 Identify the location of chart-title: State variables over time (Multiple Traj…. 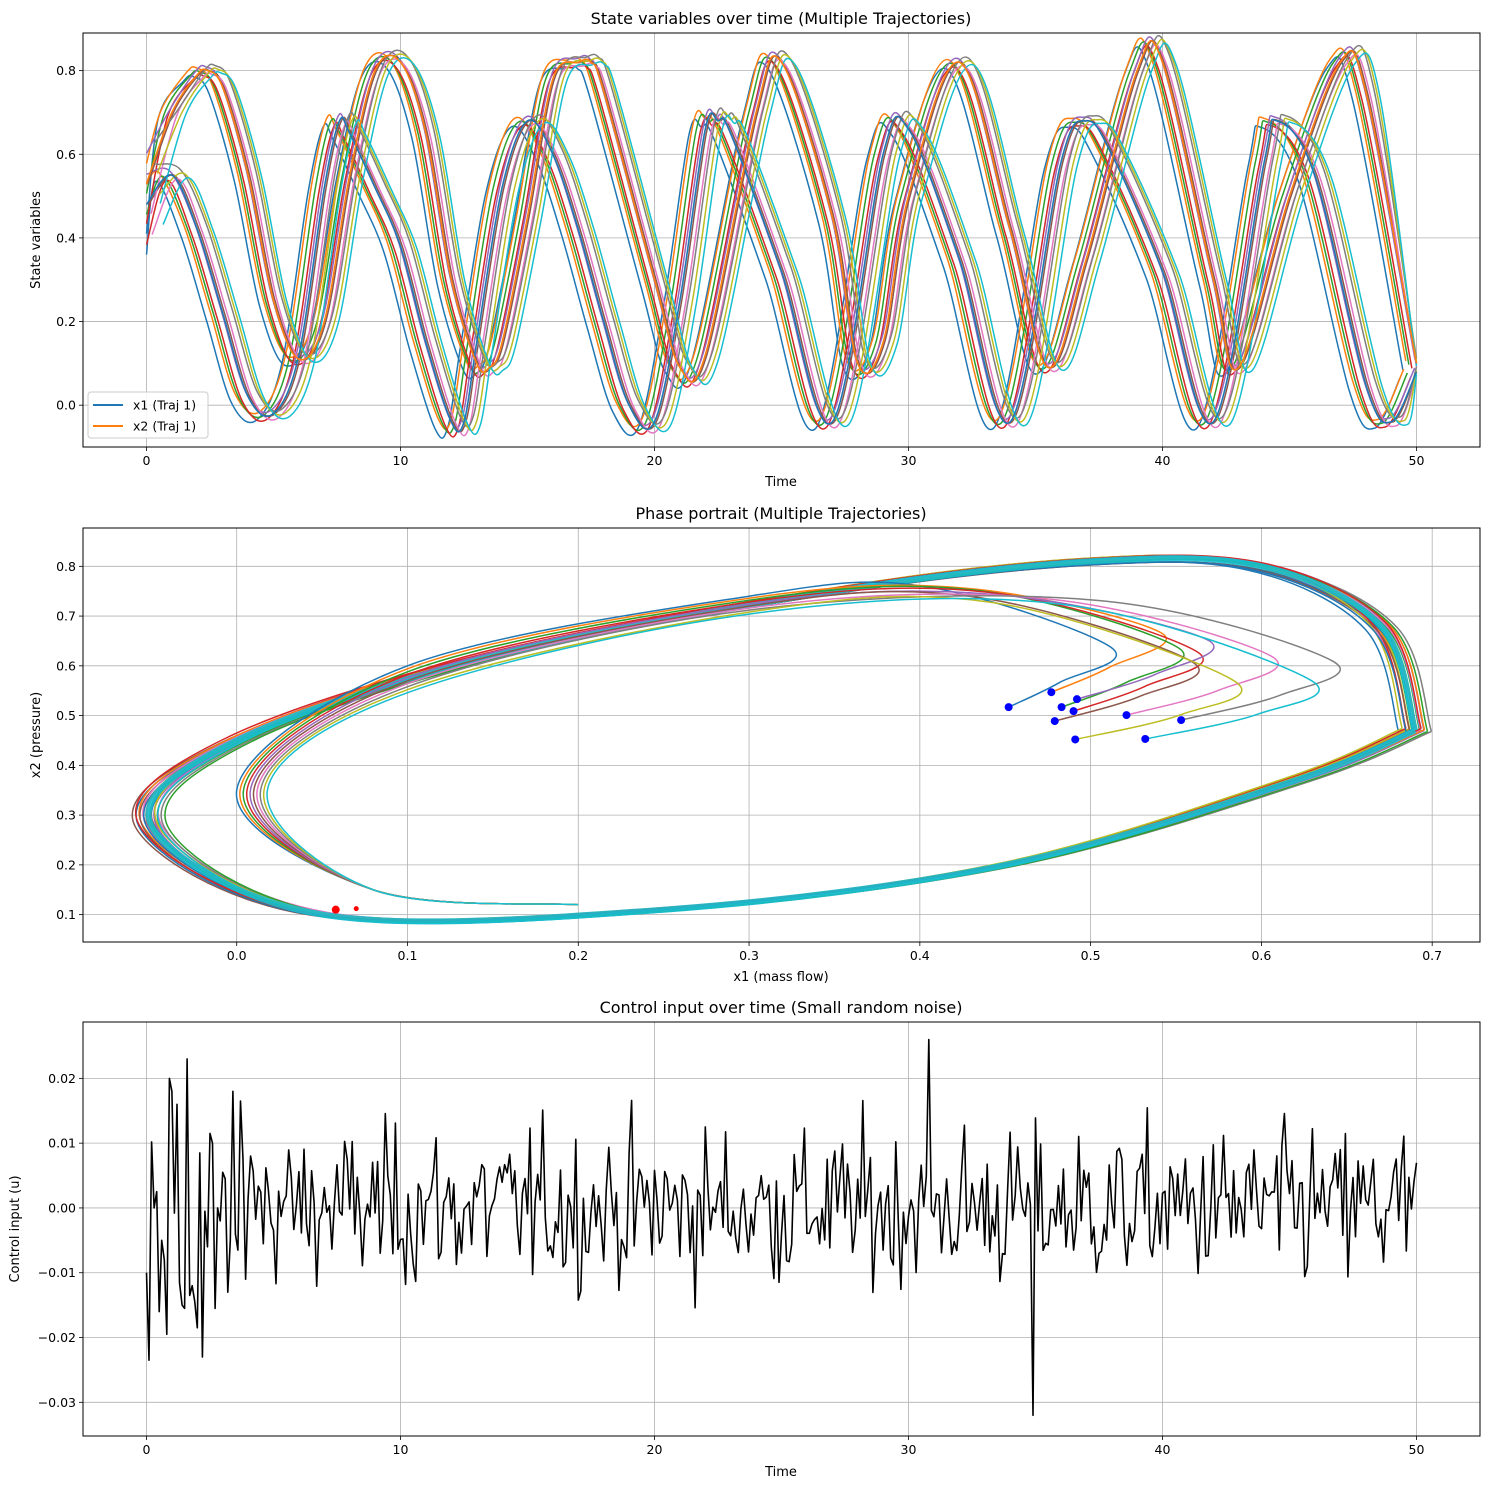
(781, 18).